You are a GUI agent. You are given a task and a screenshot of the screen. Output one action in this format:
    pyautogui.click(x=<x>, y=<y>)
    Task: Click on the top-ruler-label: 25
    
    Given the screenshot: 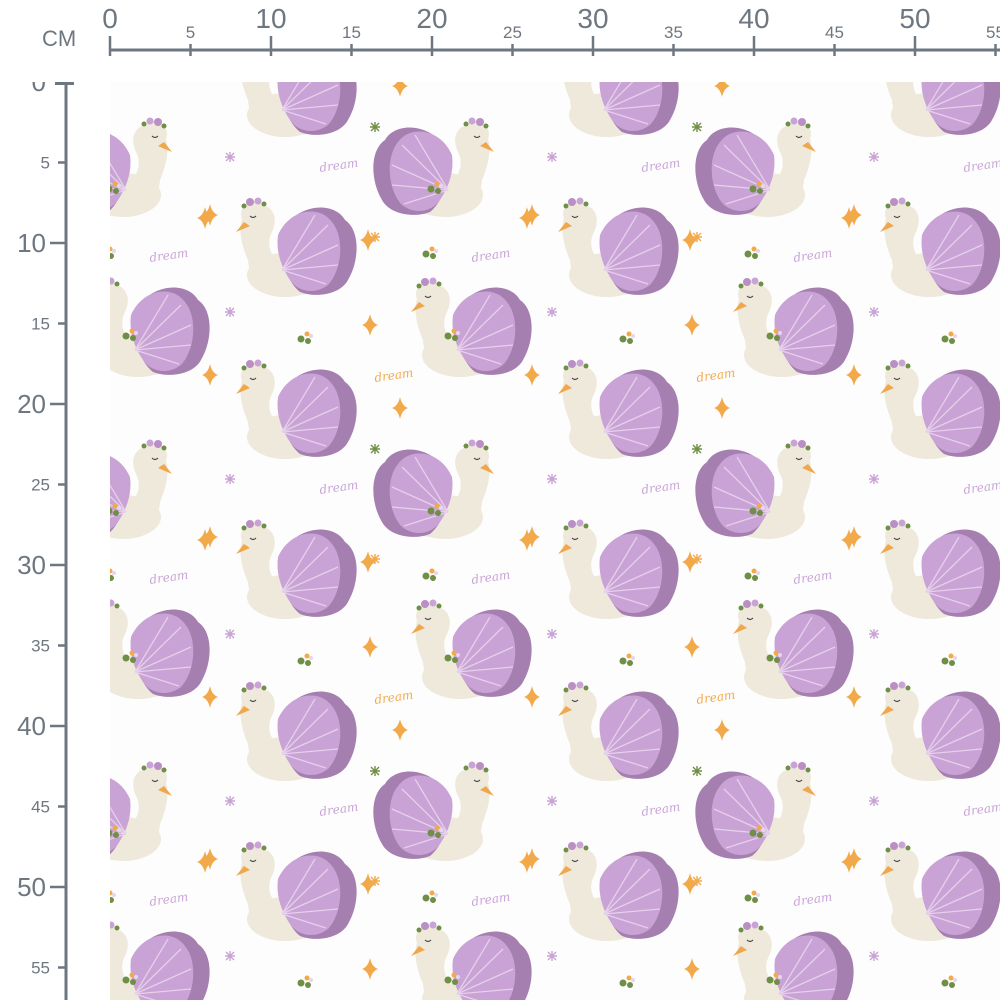 What is the action you would take?
    pyautogui.click(x=512, y=32)
    